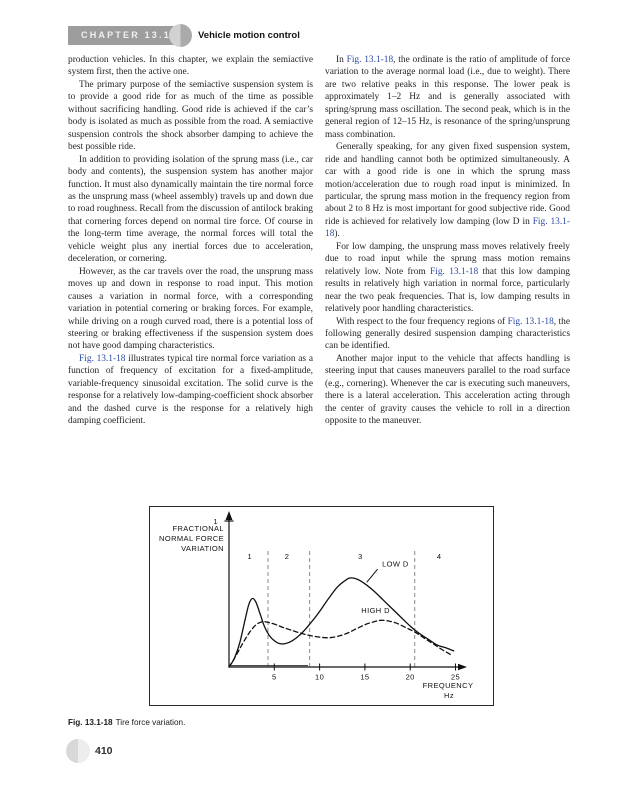 The height and width of the screenshot is (800, 626). Describe the element at coordinates (250, 556) in the screenshot. I see `region-label: 1` at that location.